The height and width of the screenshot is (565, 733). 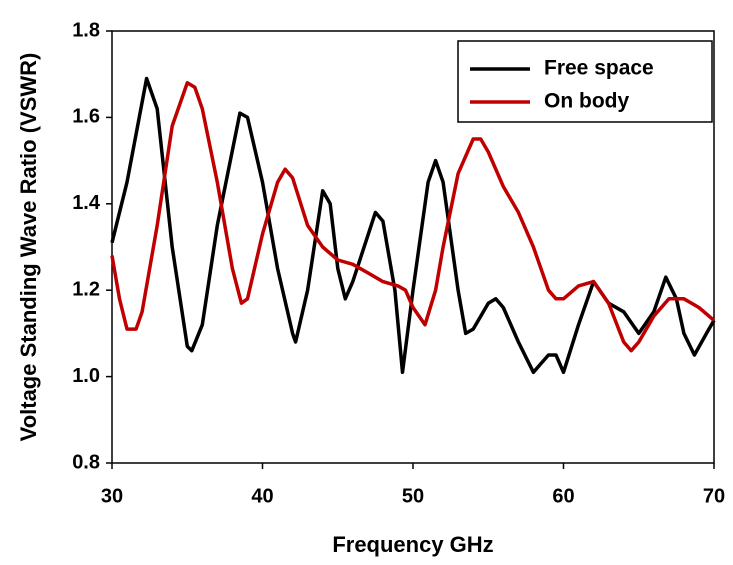 What do you see at coordinates (86, 30) in the screenshot?
I see `y-tick-label: 1.8` at bounding box center [86, 30].